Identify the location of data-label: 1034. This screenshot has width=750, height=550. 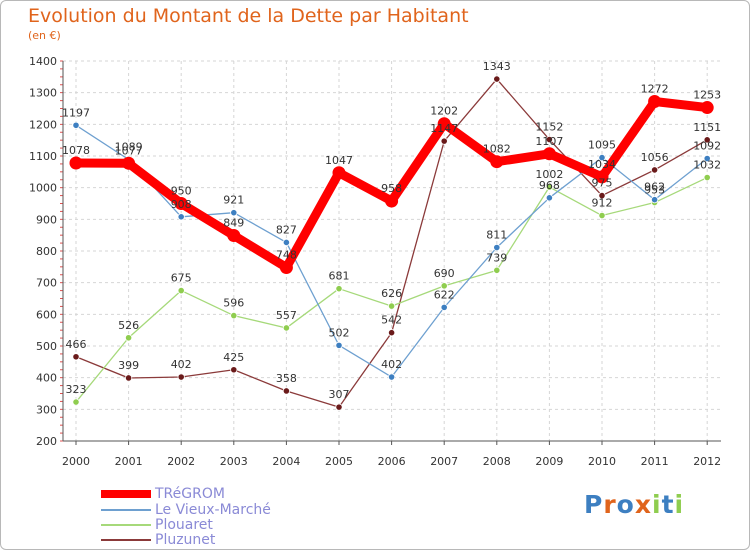
(602, 164).